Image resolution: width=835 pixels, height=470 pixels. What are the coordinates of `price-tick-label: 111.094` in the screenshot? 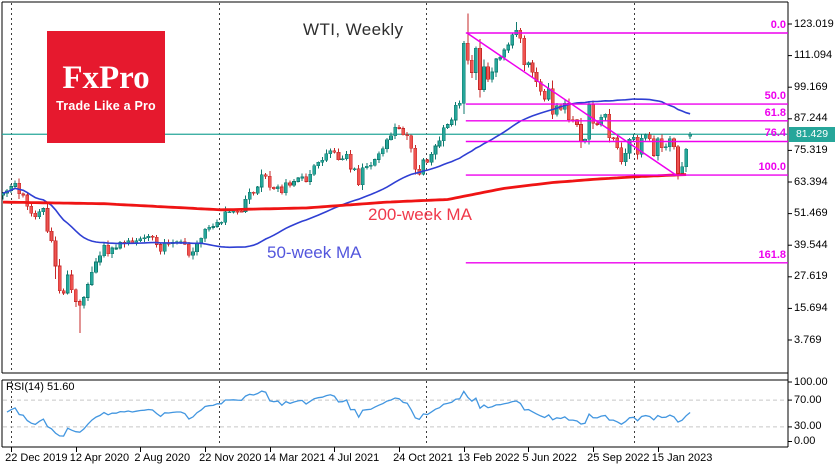 It's located at (813, 55).